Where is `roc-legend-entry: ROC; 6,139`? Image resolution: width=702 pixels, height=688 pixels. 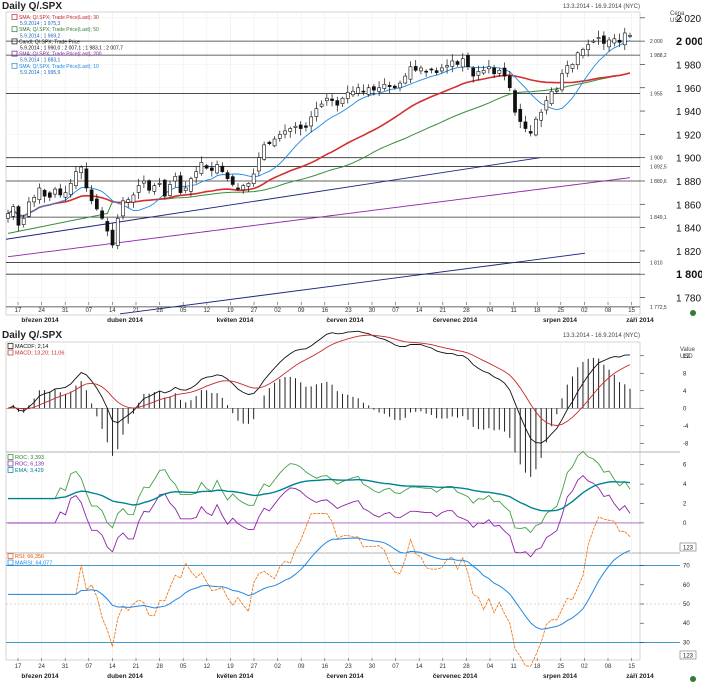 roc-legend-entry: ROC; 6,139 is located at coordinates (29, 465).